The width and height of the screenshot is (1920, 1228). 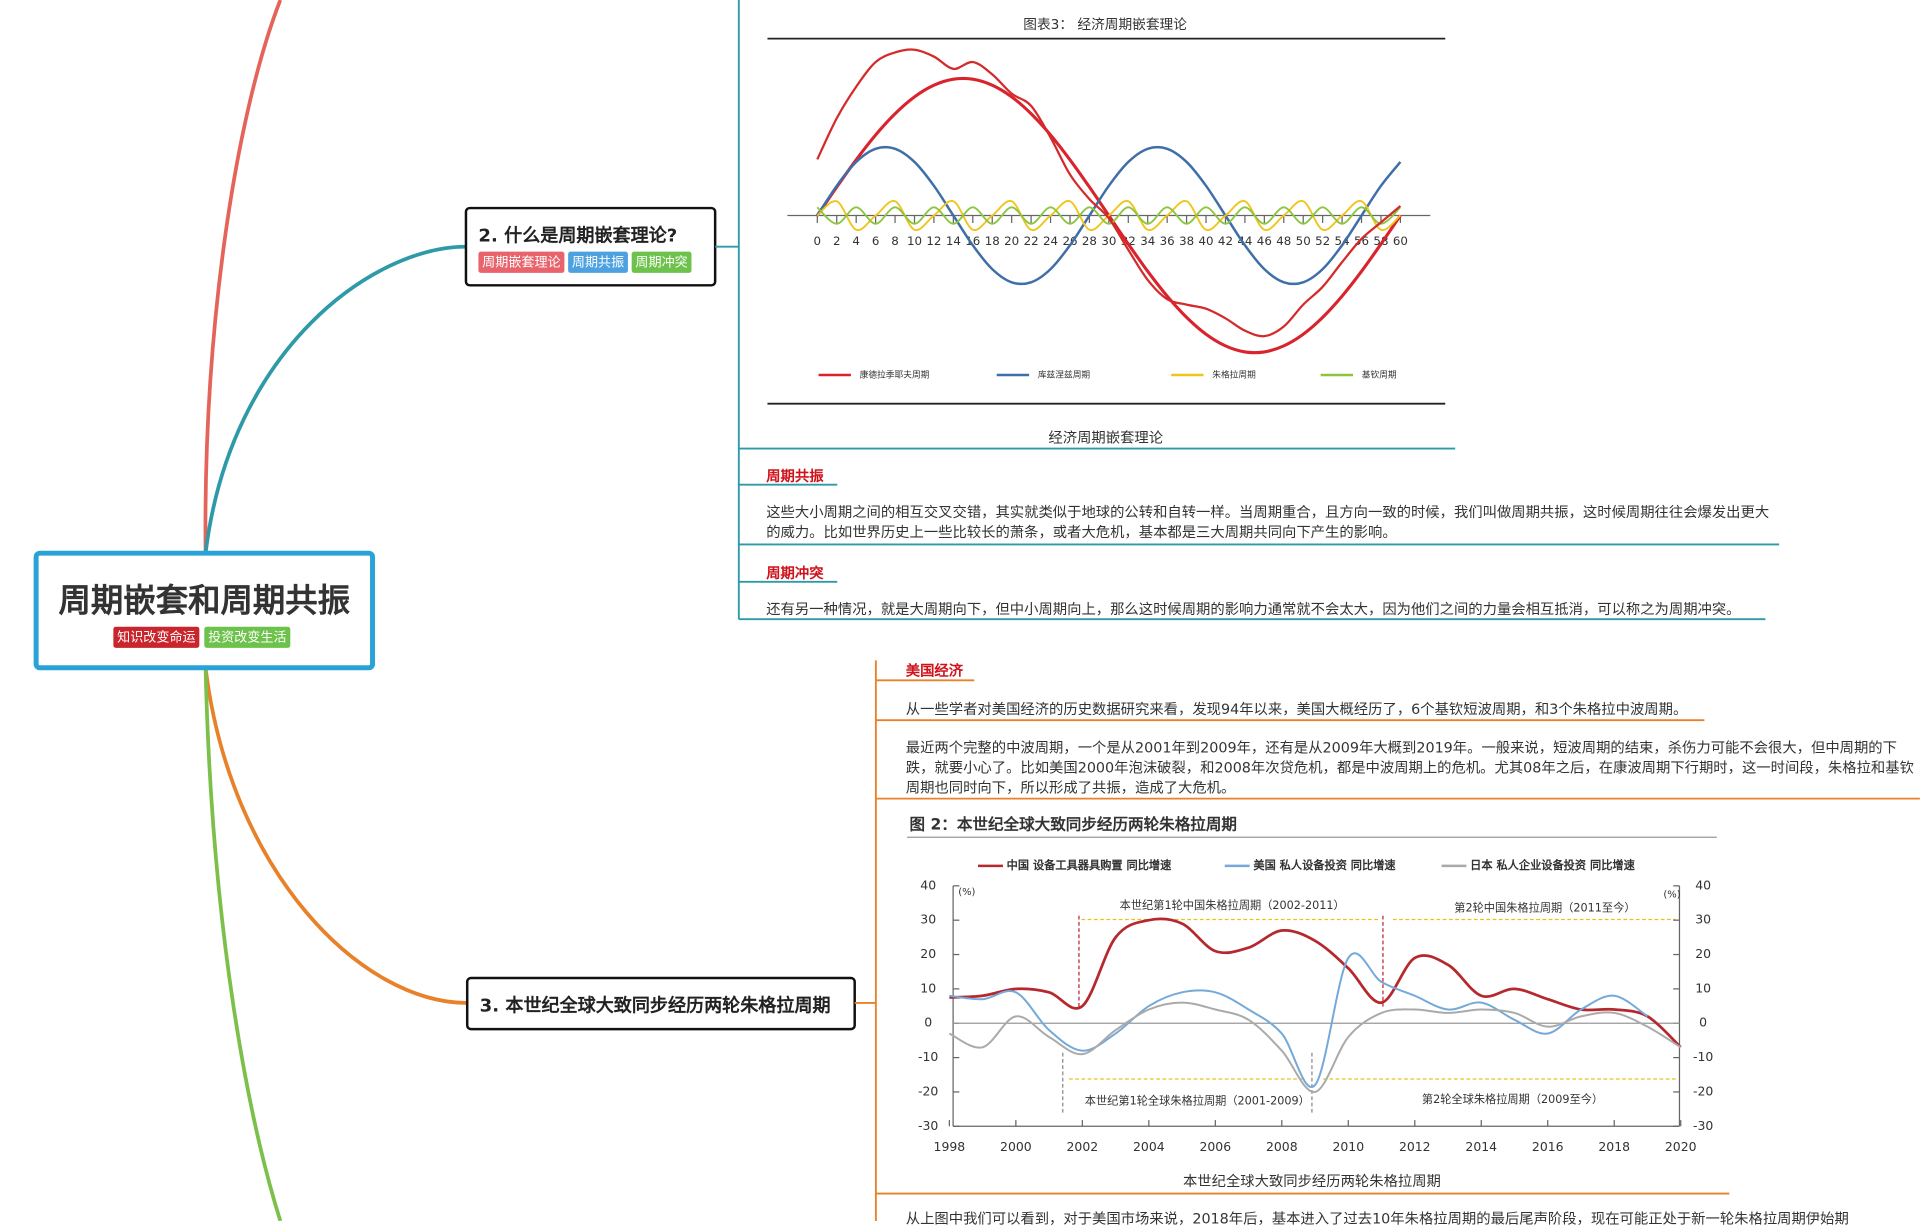 What do you see at coordinates (895, 375) in the screenshot?
I see `legend-label: 康德拉季耶夫周期` at bounding box center [895, 375].